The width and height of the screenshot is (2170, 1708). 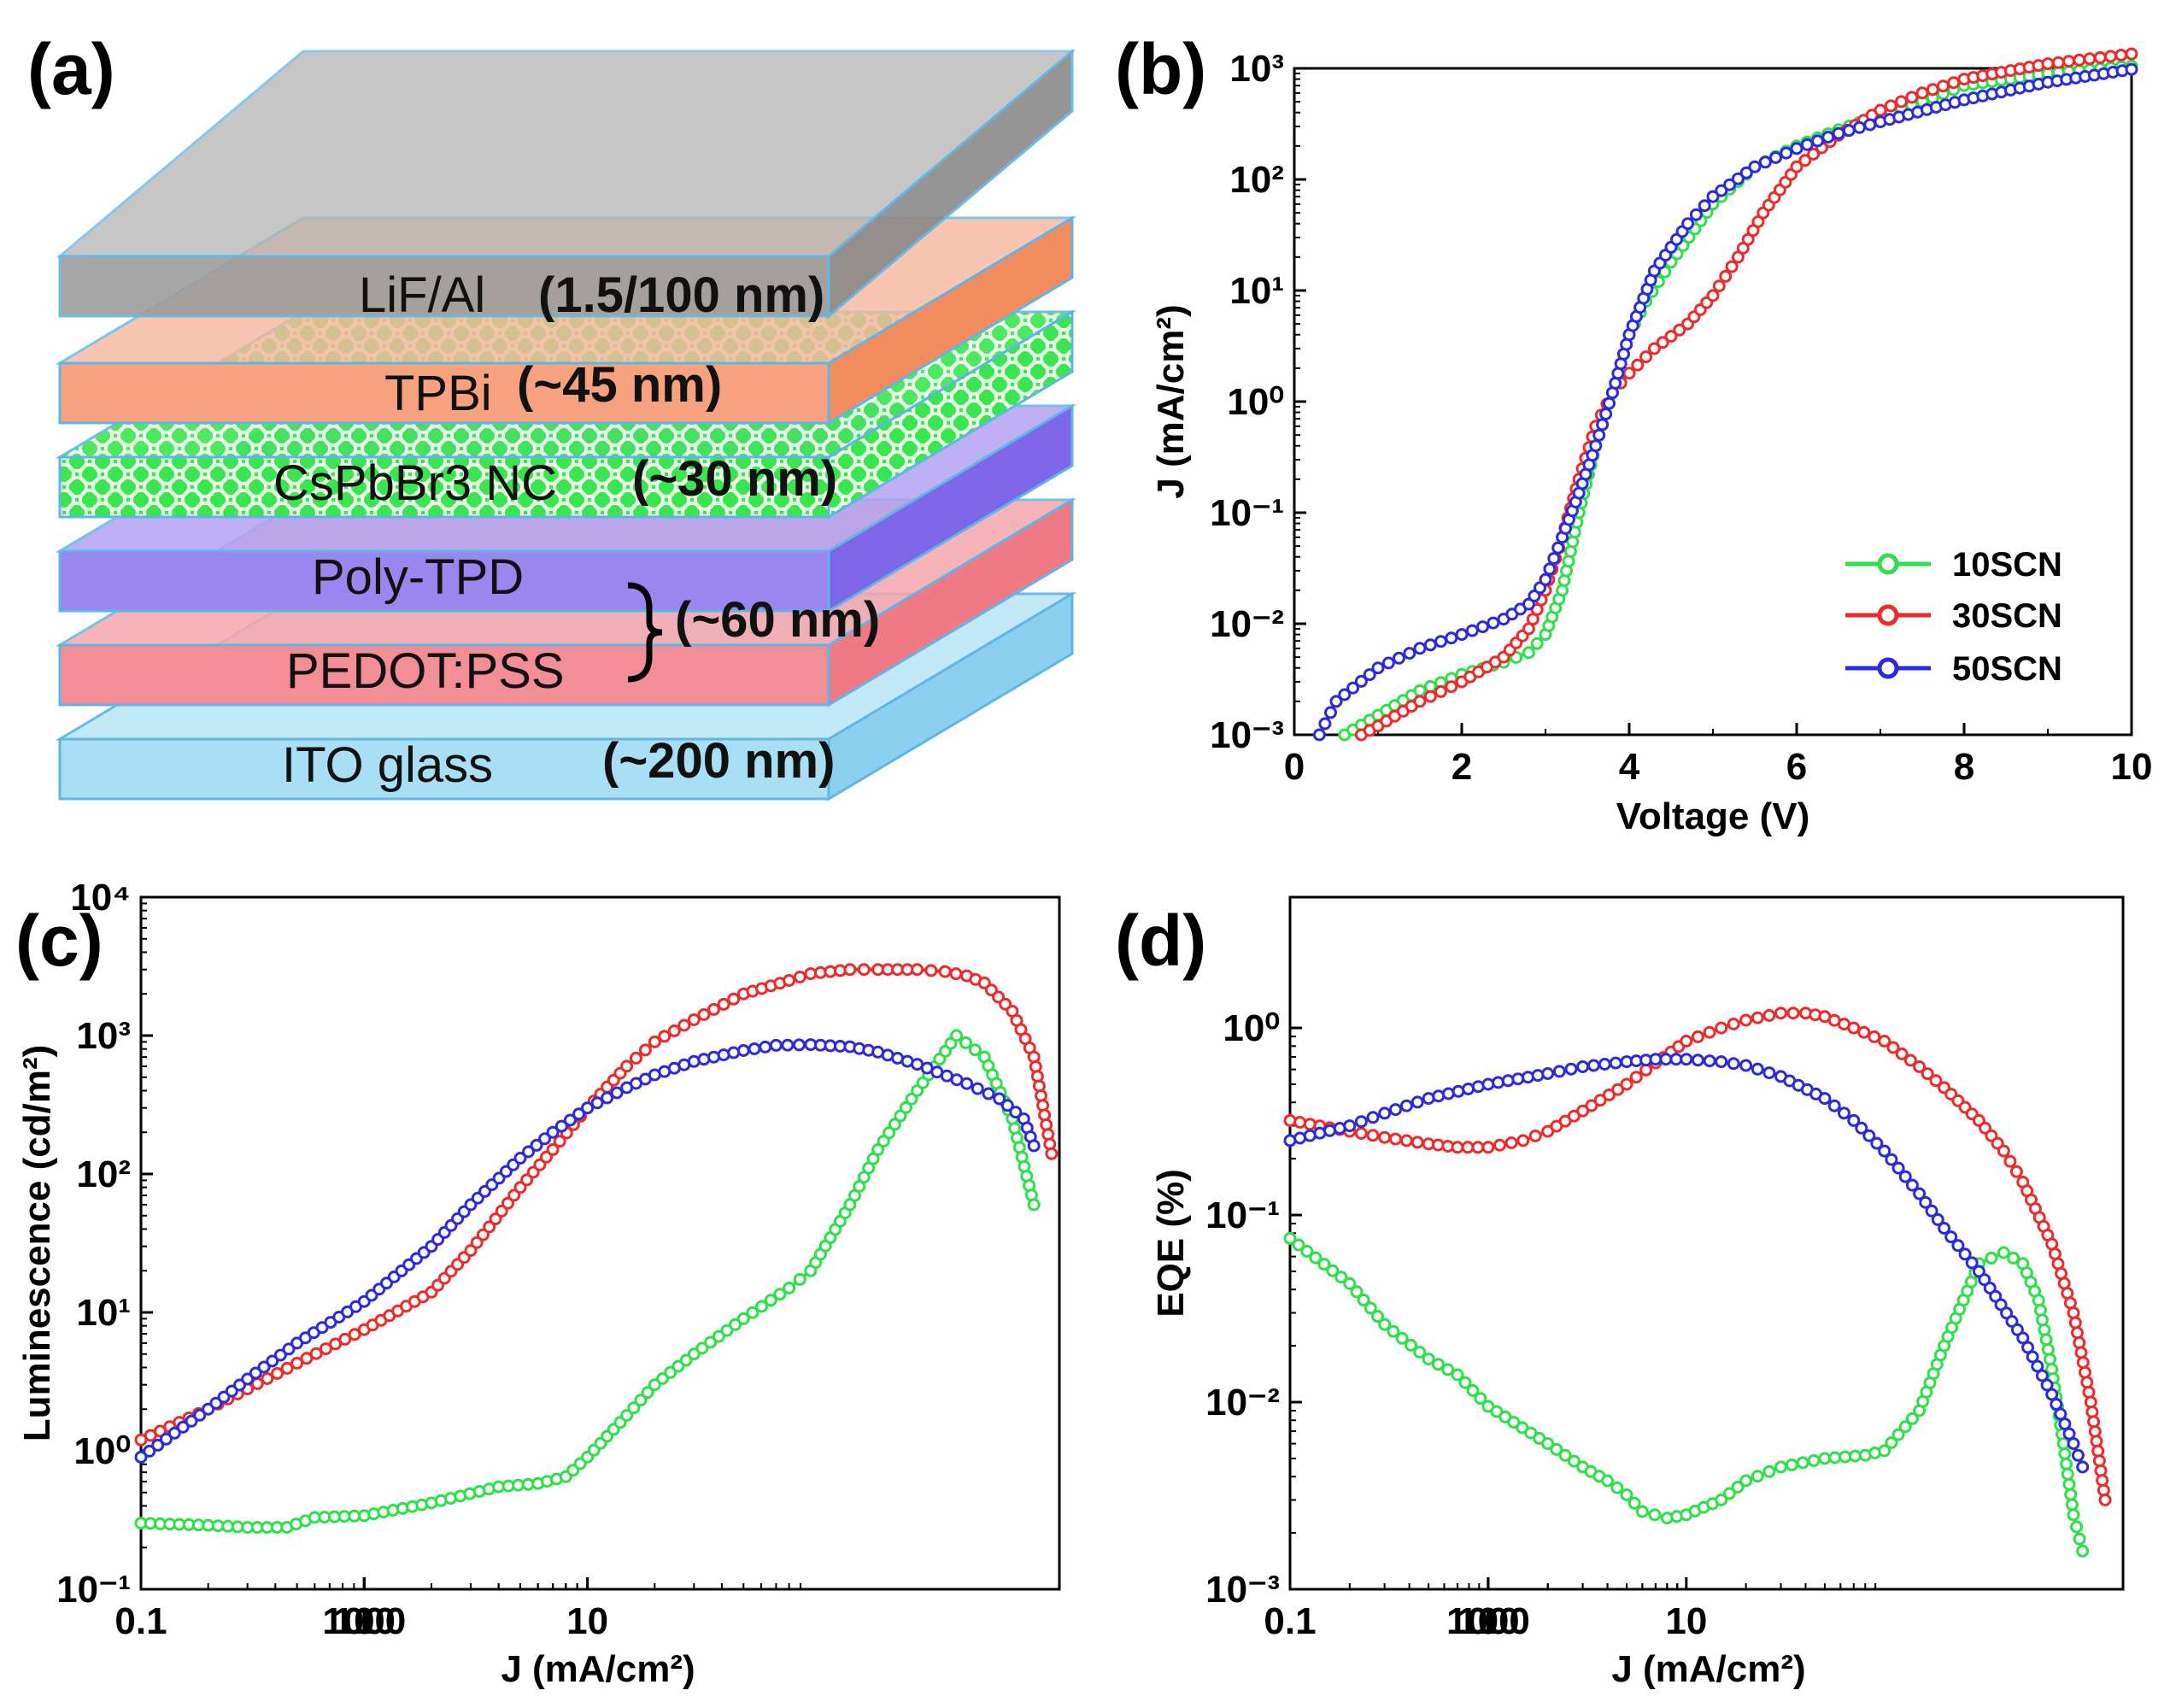 I want to click on cspbbr3-name: CsPbBr3 NC, so click(x=415, y=483).